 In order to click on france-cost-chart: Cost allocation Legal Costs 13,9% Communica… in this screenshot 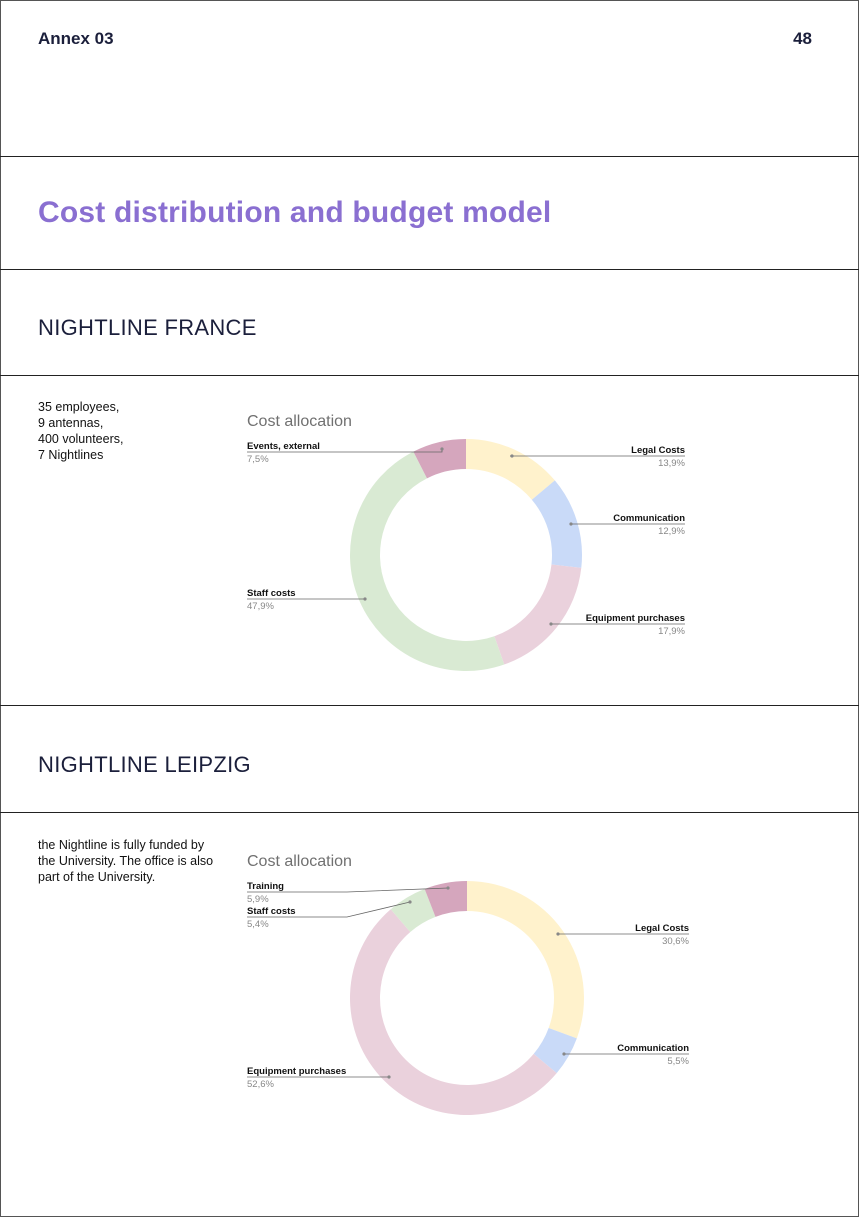, I will do `click(466, 542)`.